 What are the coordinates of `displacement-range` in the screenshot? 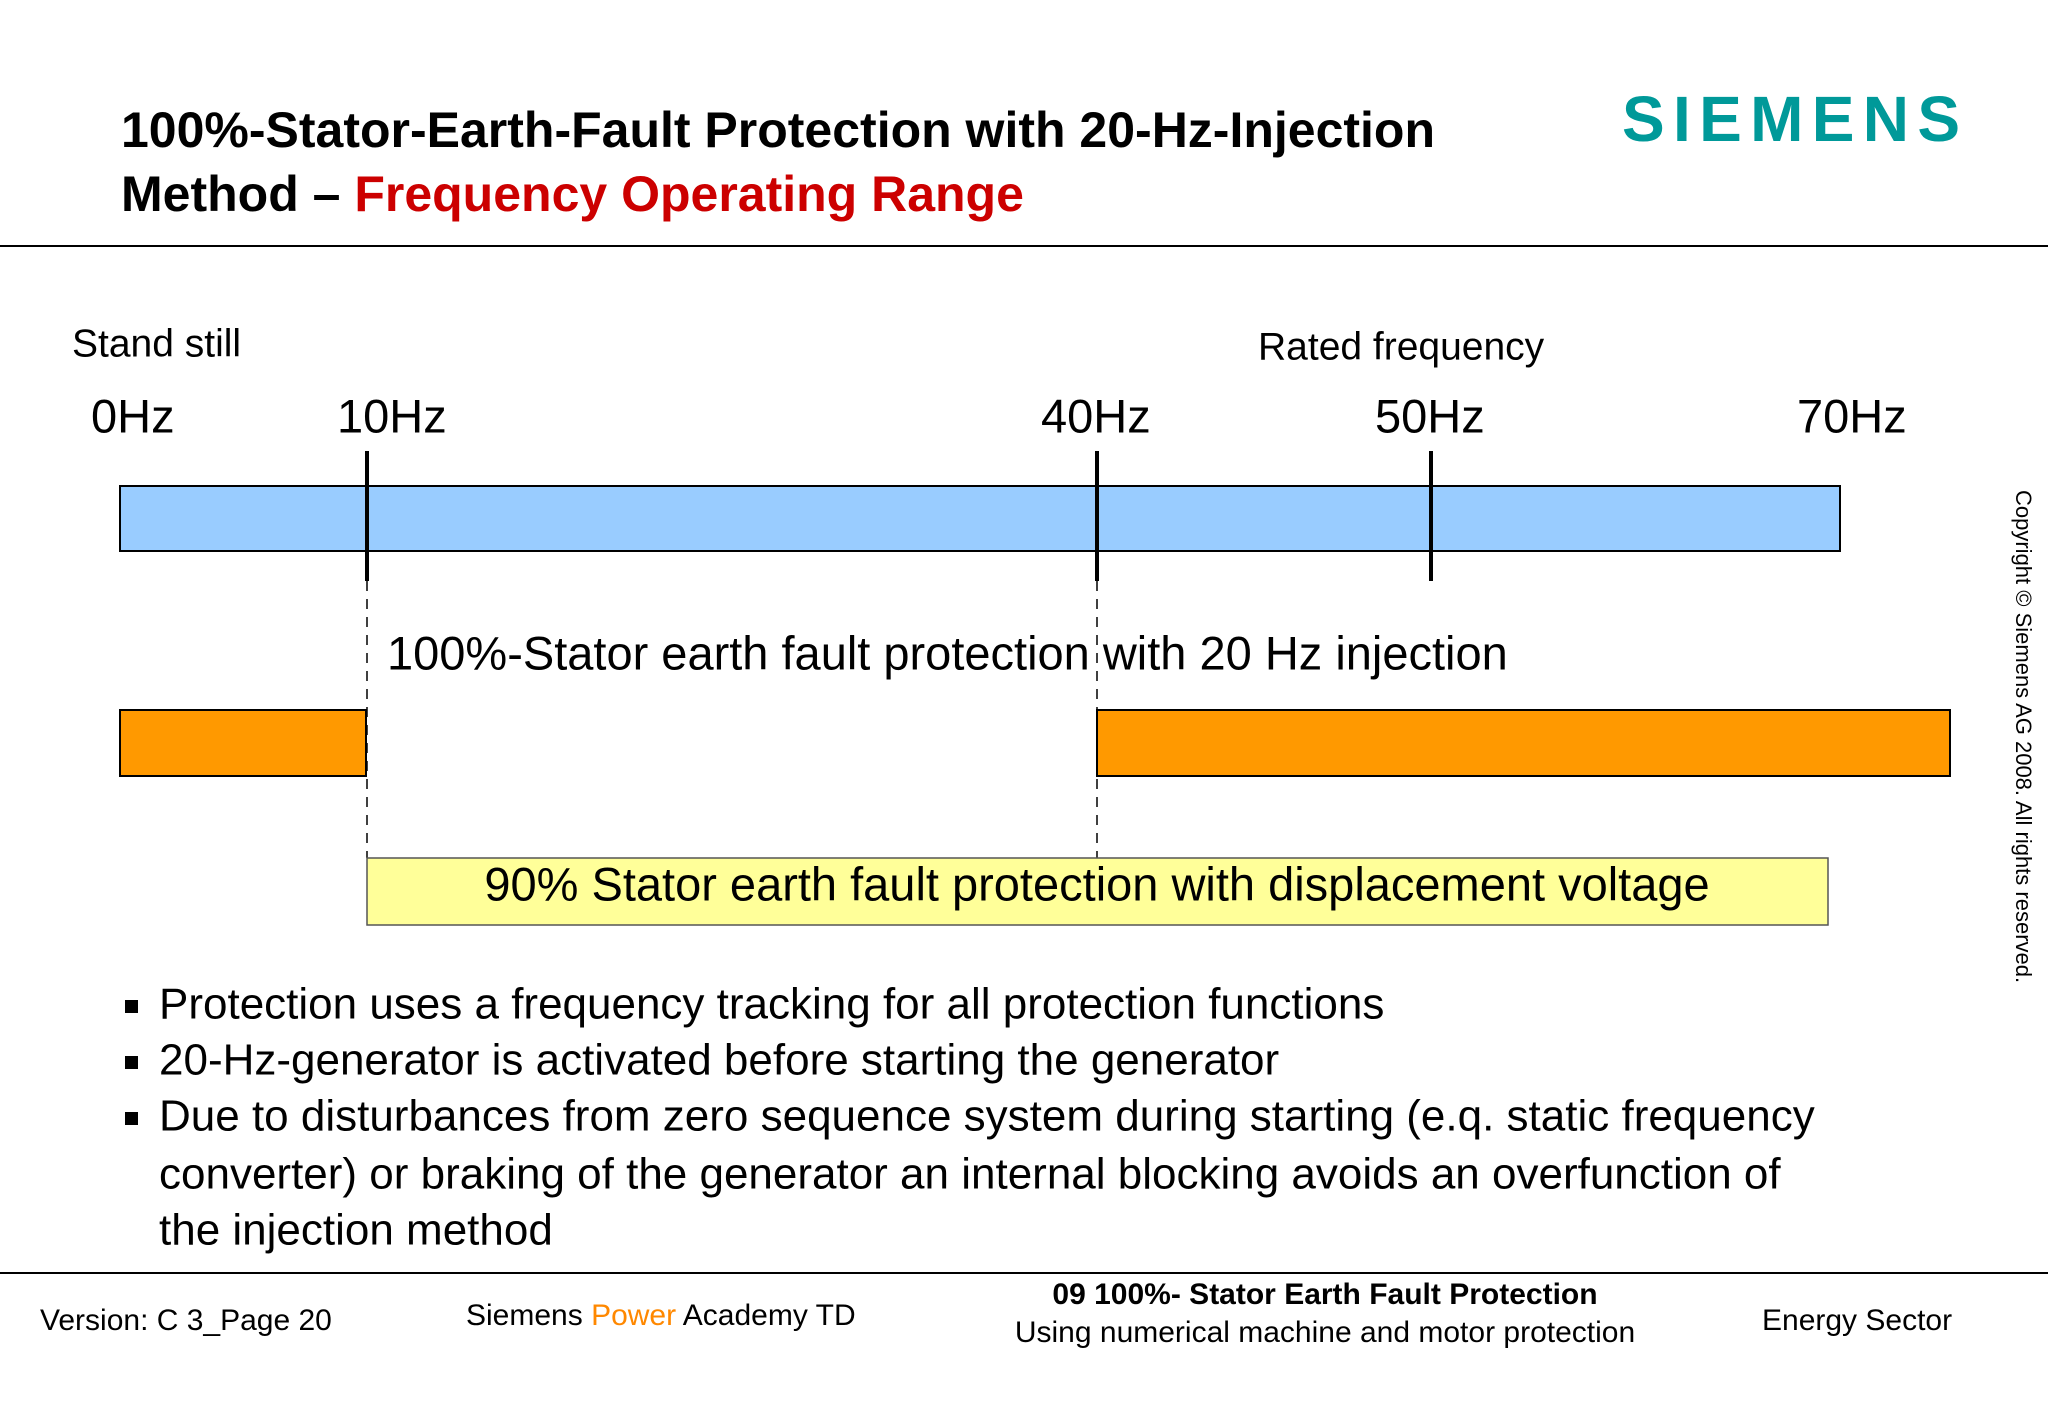 It's located at (1097, 891).